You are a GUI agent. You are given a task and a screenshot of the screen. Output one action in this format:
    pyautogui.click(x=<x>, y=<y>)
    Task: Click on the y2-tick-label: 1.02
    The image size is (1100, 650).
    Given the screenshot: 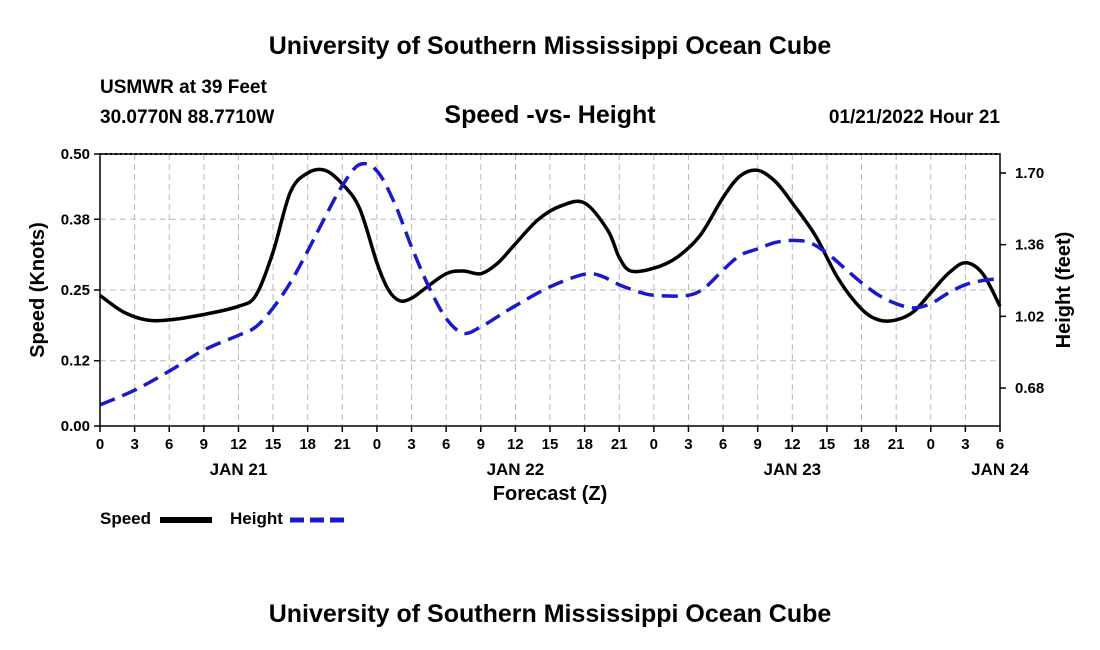 What is the action you would take?
    pyautogui.click(x=1029, y=316)
    